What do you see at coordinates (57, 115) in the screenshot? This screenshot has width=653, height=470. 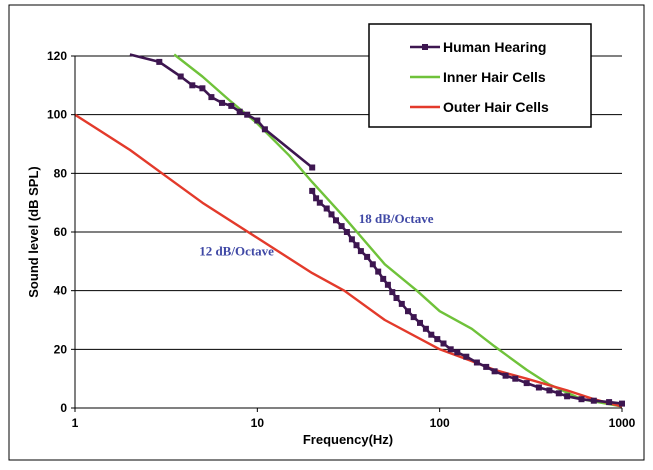 I see `y-tick-label: 100` at bounding box center [57, 115].